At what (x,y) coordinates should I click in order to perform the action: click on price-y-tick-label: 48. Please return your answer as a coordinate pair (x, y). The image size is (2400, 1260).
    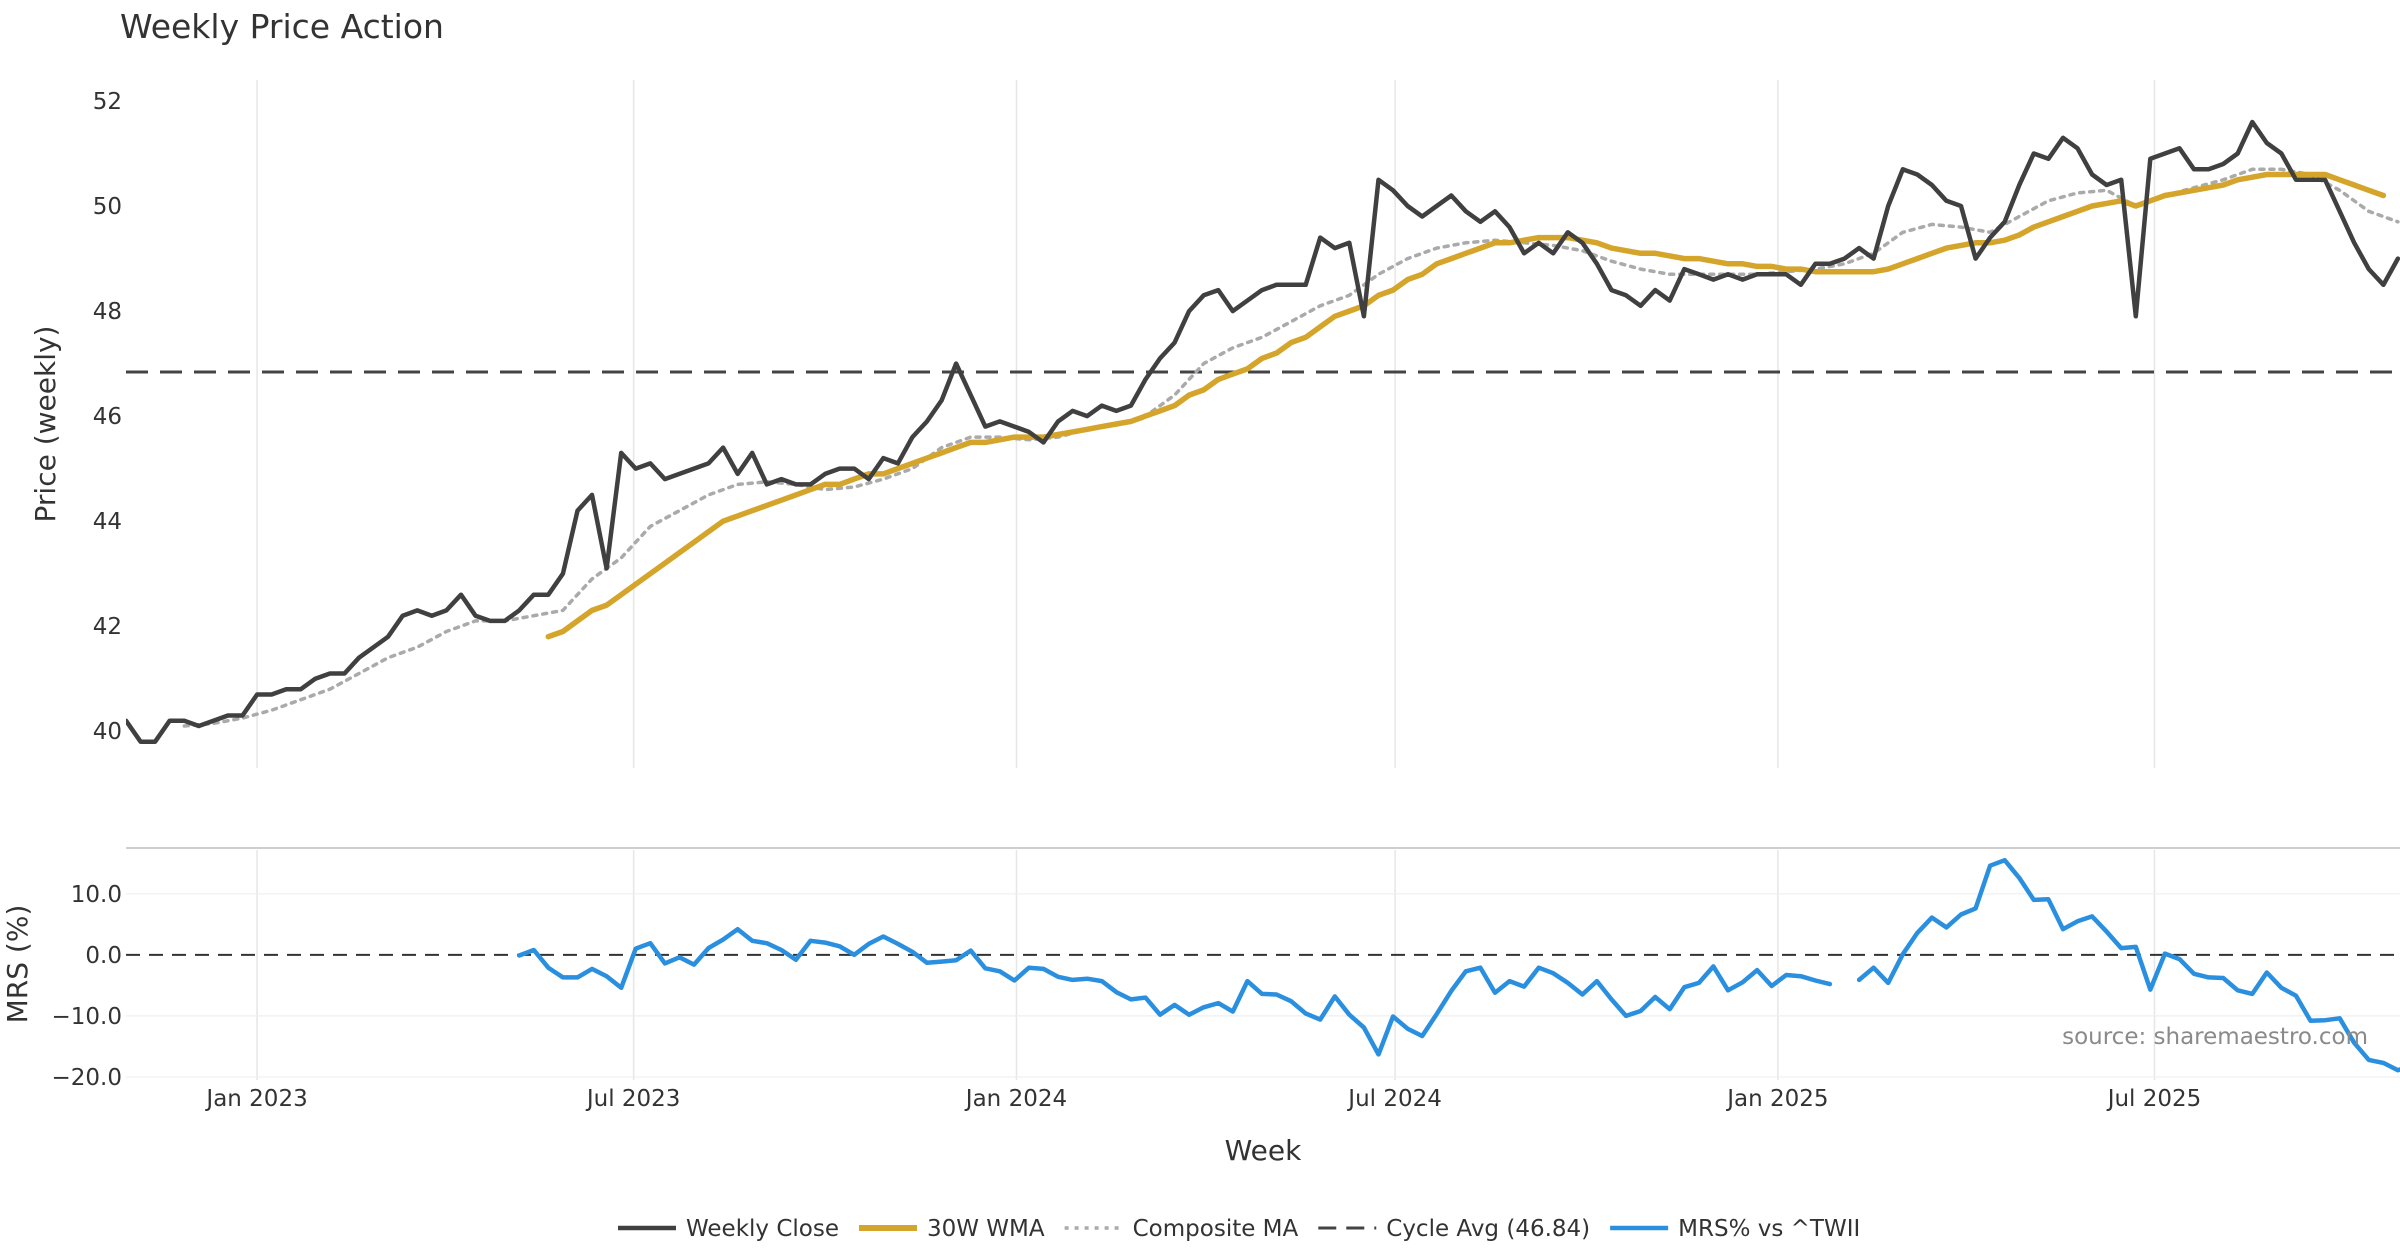
    Looking at the image, I should click on (107, 312).